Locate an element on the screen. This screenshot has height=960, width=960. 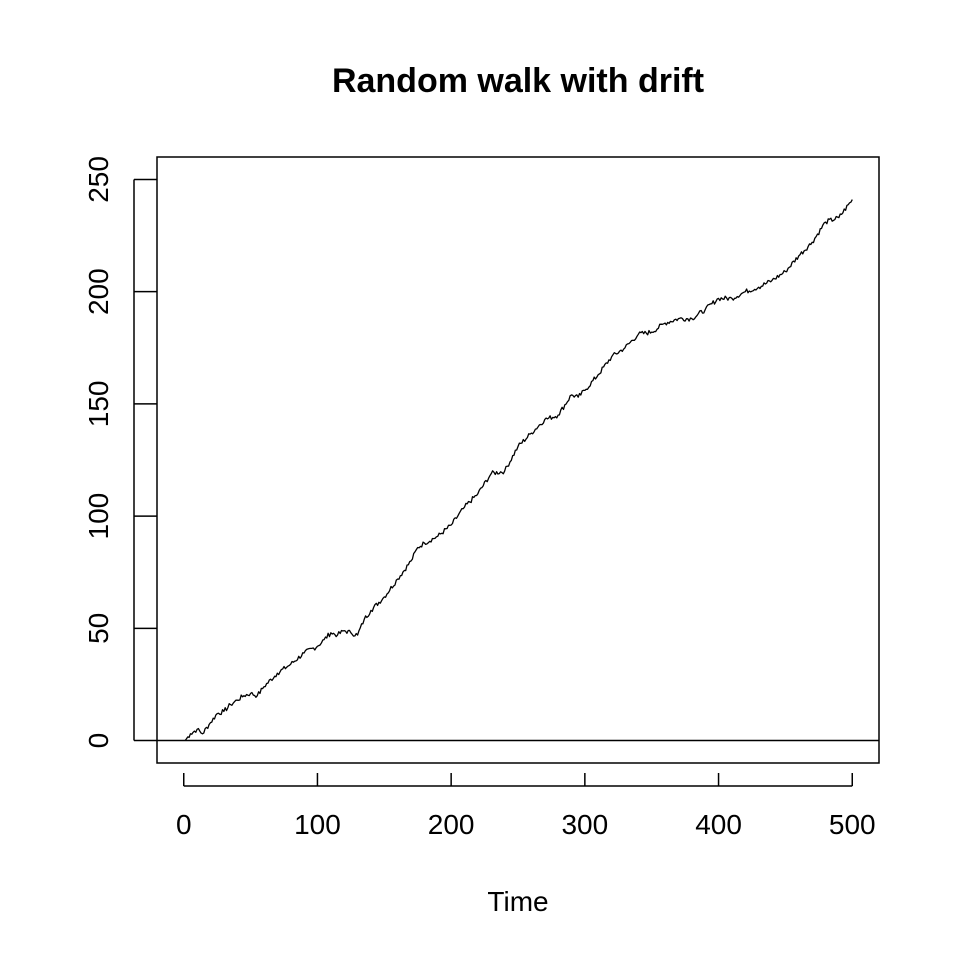
x-tick-label: 400 is located at coordinates (718, 824).